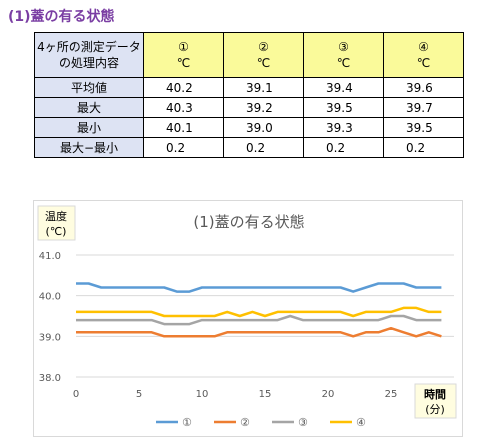 The height and width of the screenshot is (445, 478). I want to click on x-tick-label: 5, so click(139, 394).